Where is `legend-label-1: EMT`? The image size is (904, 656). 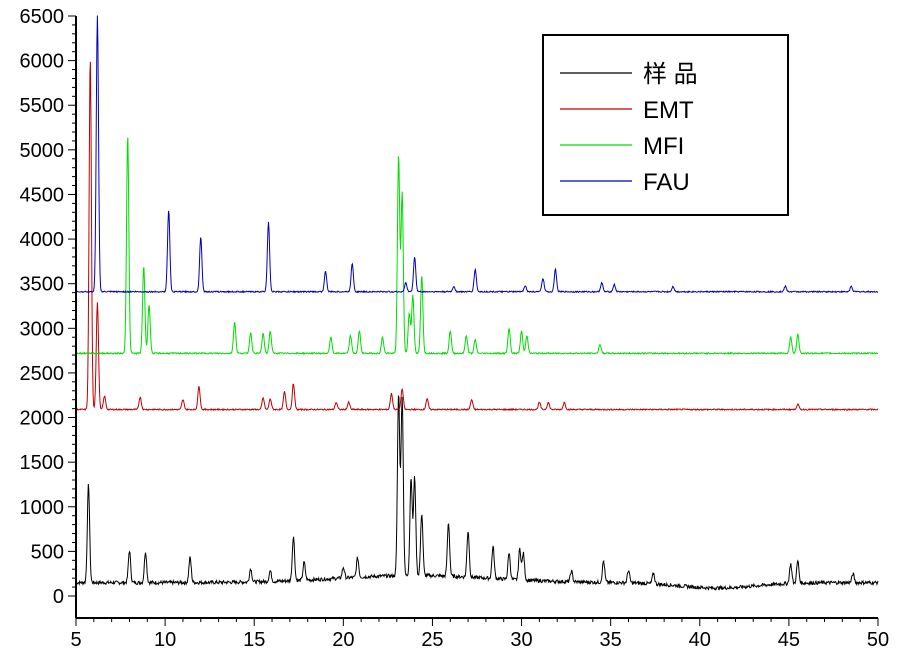 legend-label-1: EMT is located at coordinates (668, 110).